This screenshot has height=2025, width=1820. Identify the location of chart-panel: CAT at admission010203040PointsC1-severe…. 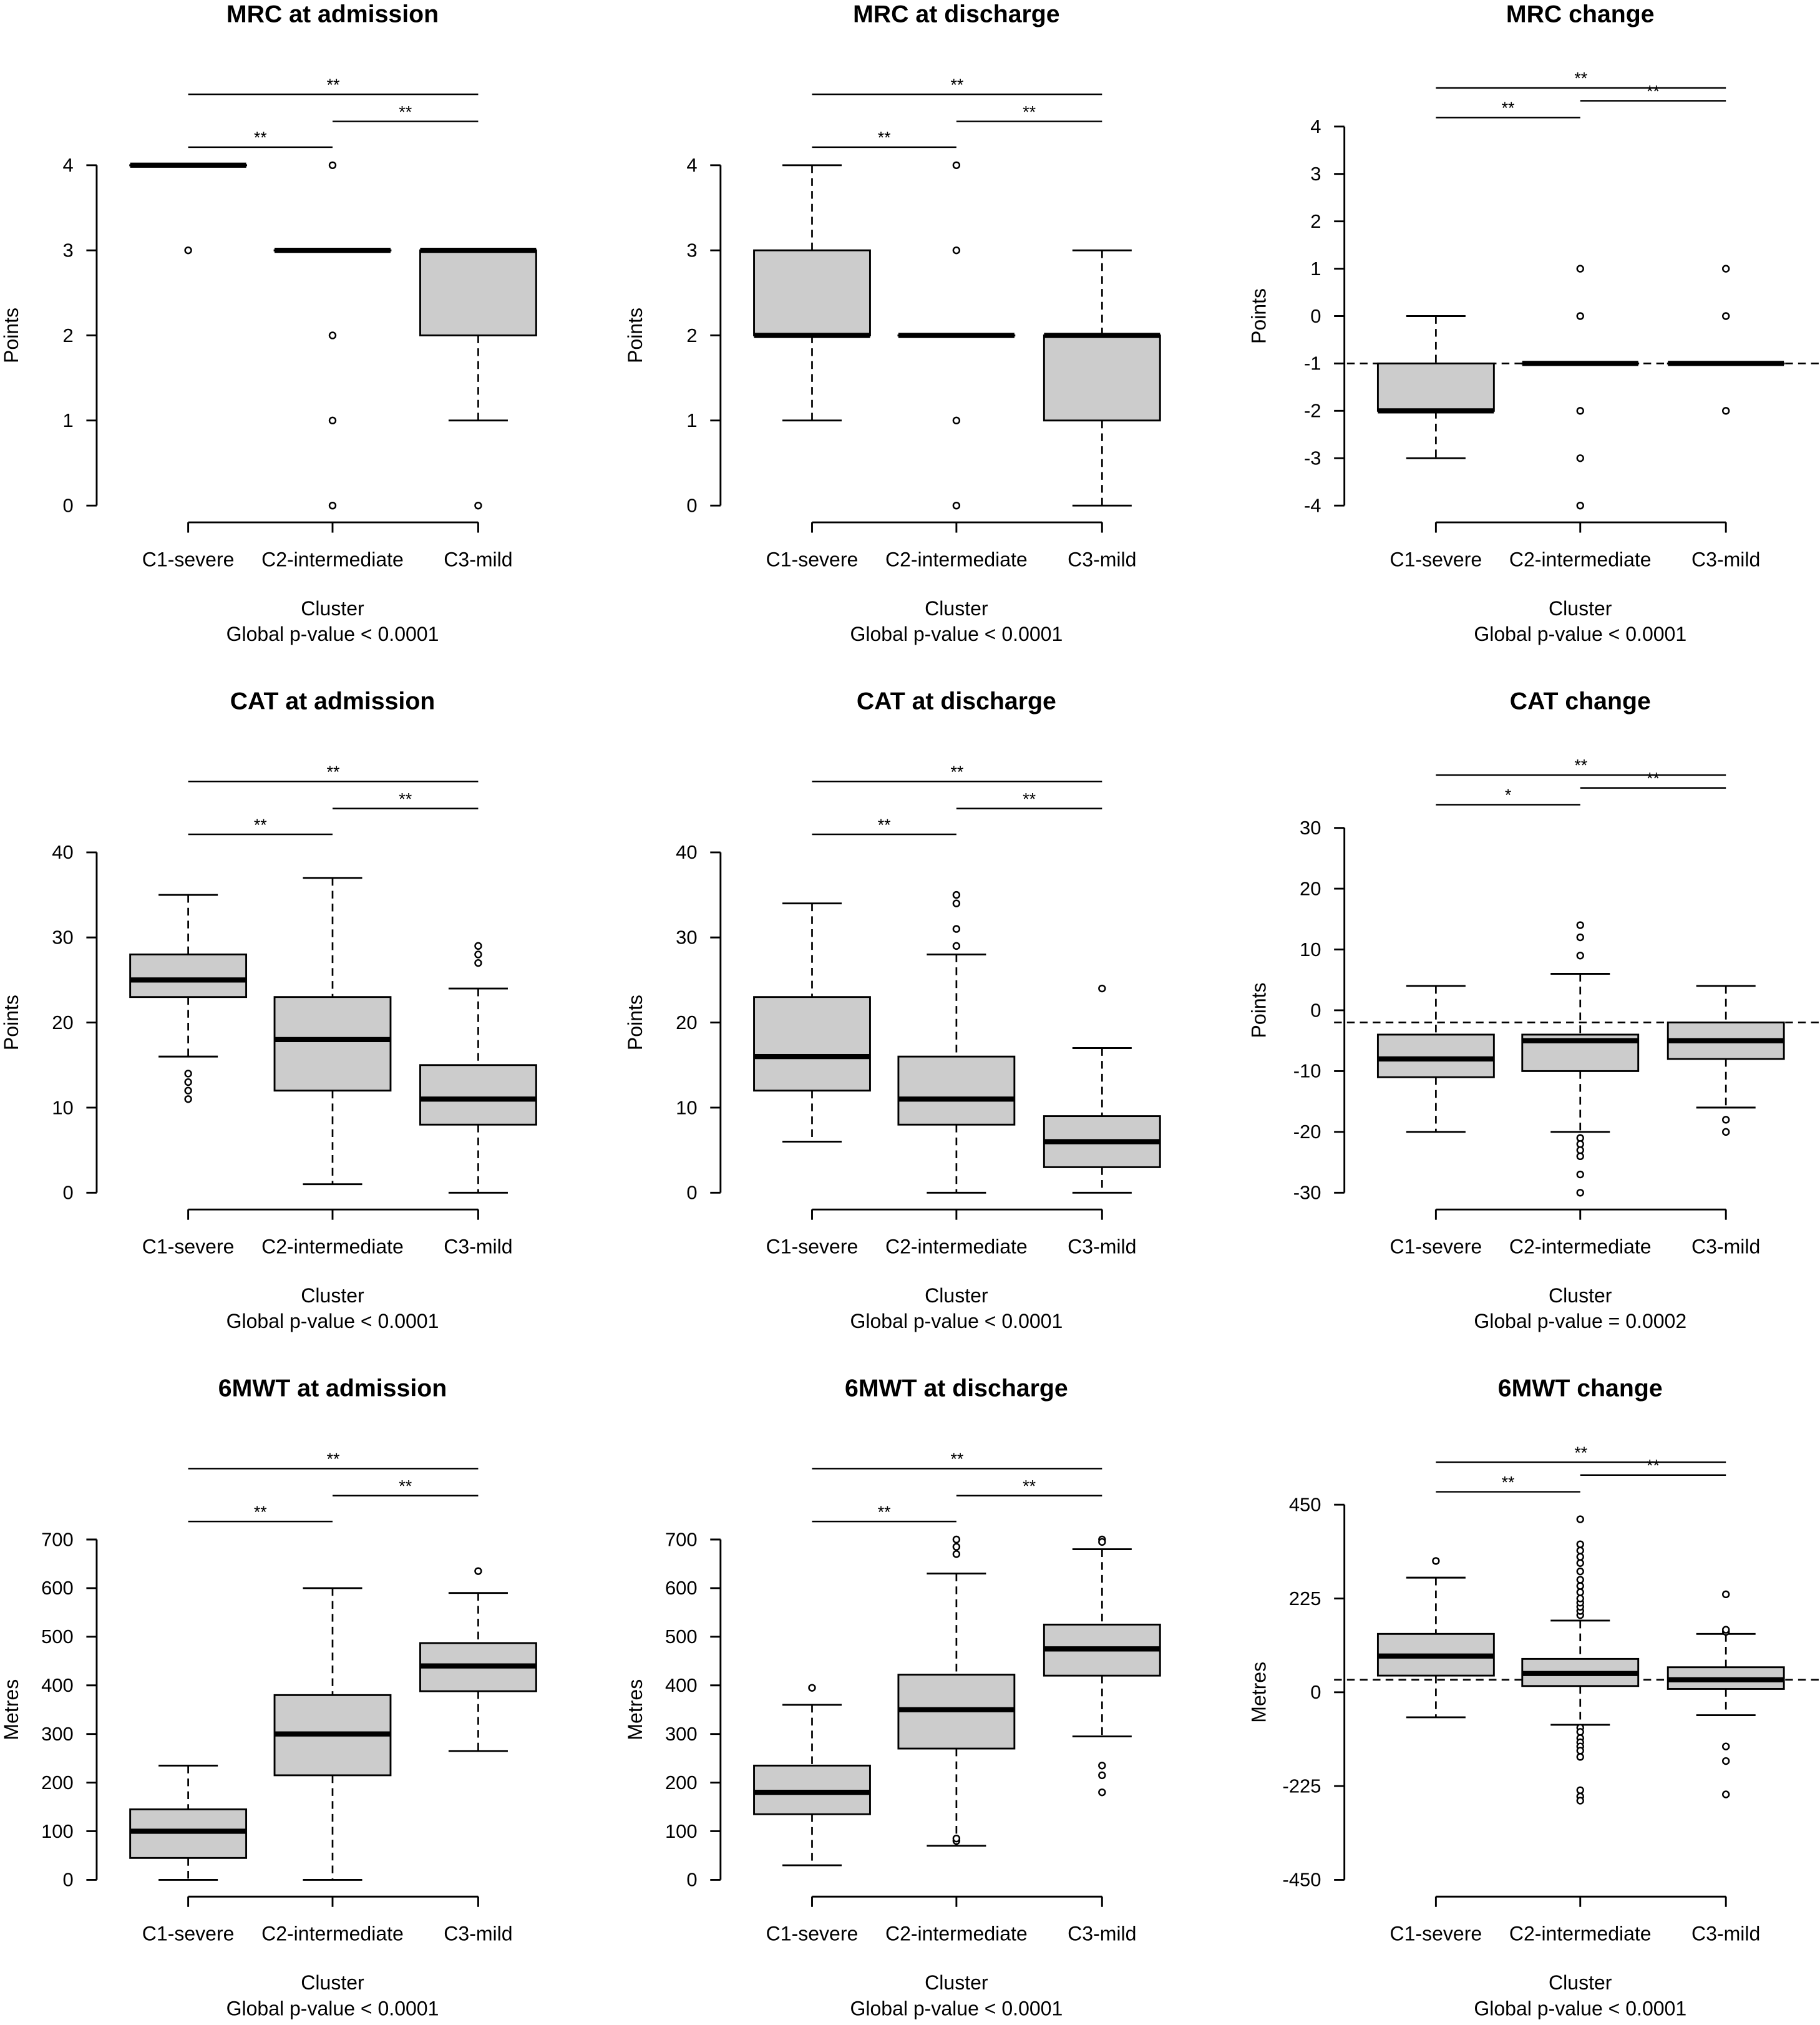
(268, 1010).